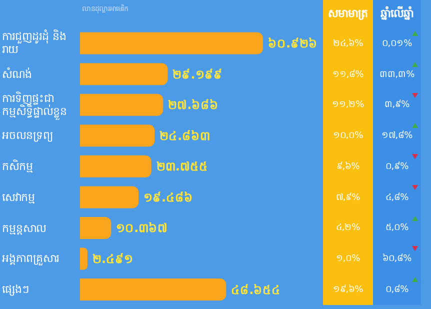 The height and width of the screenshot is (309, 431). Describe the element at coordinates (28, 136) in the screenshot. I see `y-tick-label: អចលនទ្រព្យ` at that location.